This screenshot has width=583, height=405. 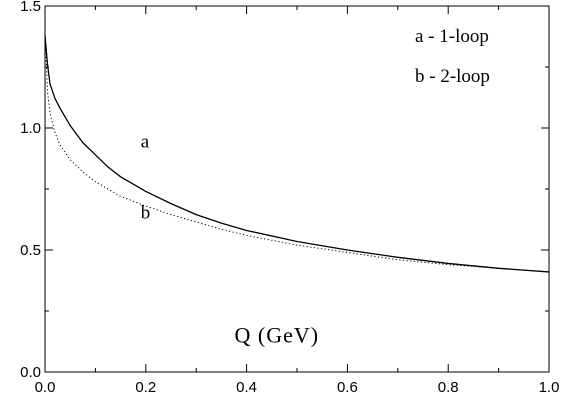 What do you see at coordinates (30, 250) in the screenshot?
I see `y-tick-label: 0.5` at bounding box center [30, 250].